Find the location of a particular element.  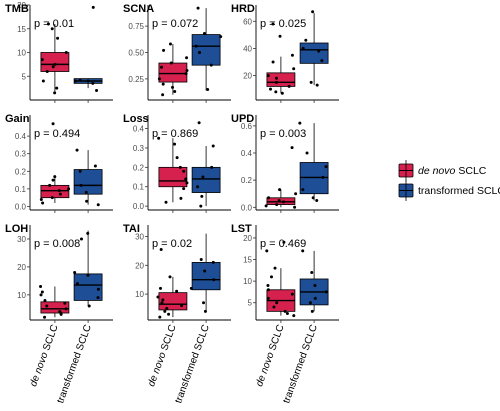

y-tick-label-gain-4: 0.4 is located at coordinates (21, 136).